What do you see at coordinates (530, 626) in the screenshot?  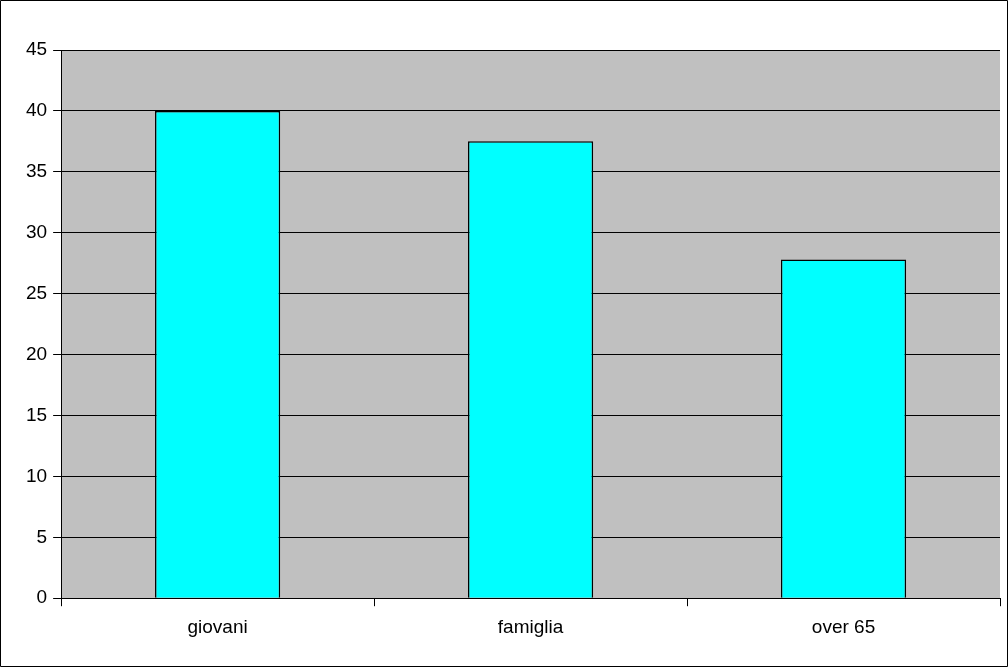 I see `x-tick-label: famiglia` at bounding box center [530, 626].